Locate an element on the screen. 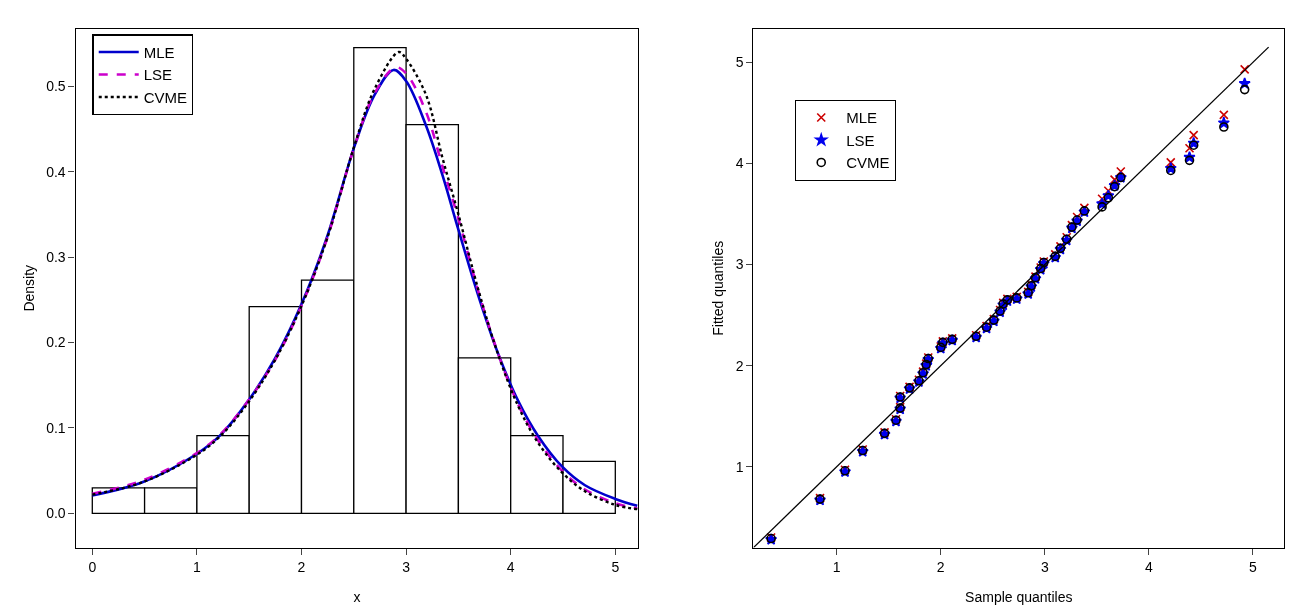 The height and width of the screenshot is (614, 1307). y-axis-title: Fitted quantiles is located at coordinates (718, 288).